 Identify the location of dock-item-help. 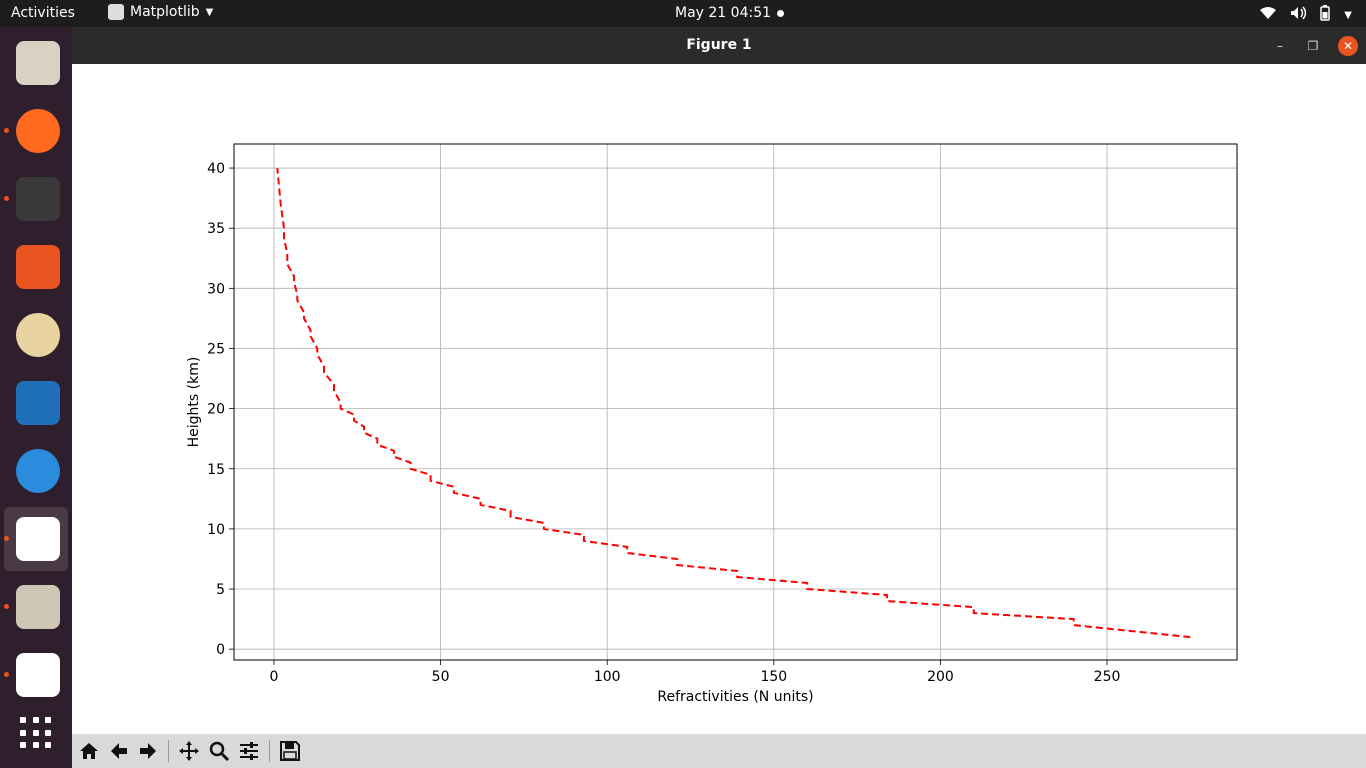
(36, 471).